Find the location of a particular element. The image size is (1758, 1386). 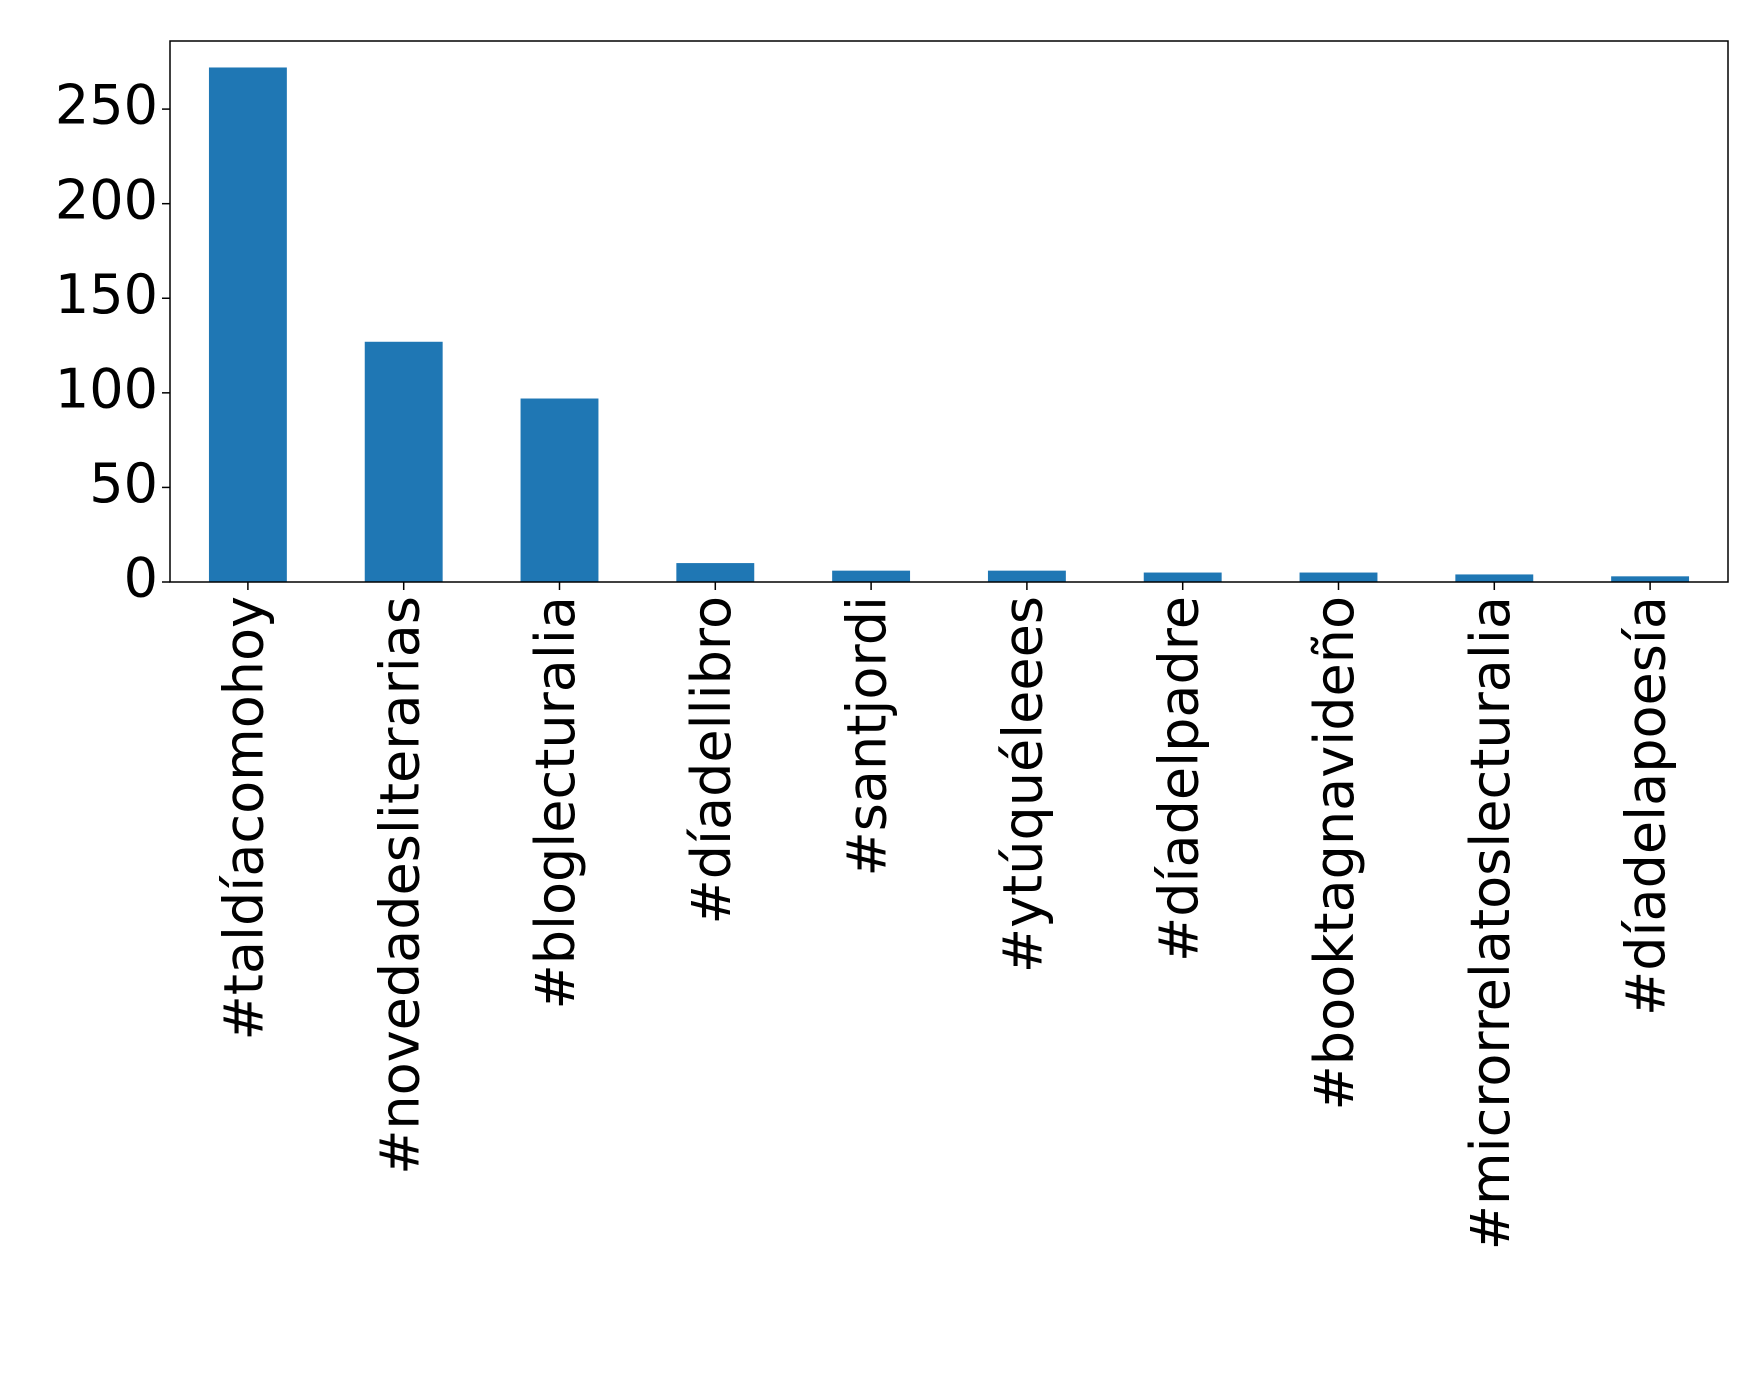

x-tick-label: #díadellibro is located at coordinates (711, 760).